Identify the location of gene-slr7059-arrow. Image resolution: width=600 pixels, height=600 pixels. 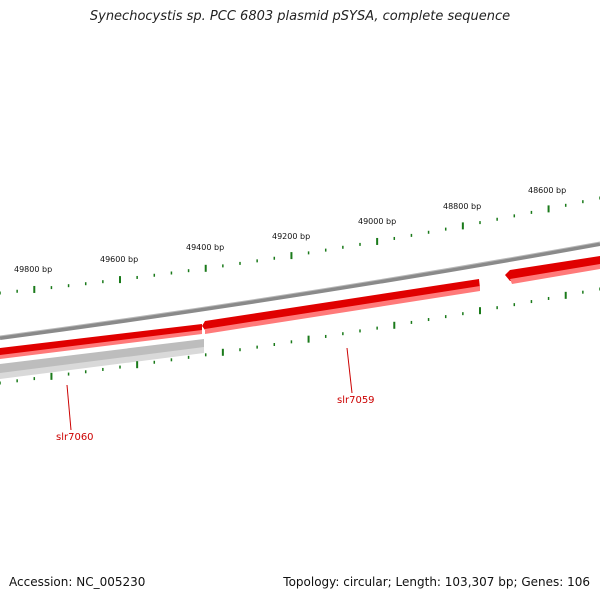
(341, 306).